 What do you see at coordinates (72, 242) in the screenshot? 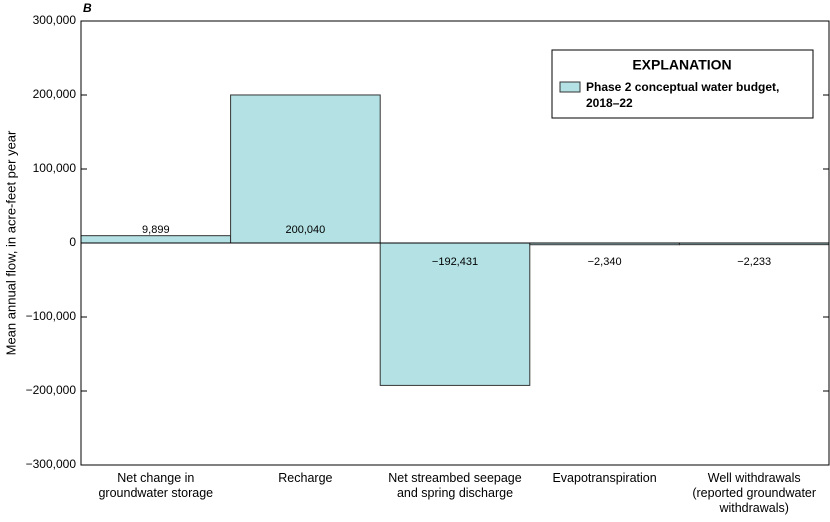
I see `y-tick-label: 0` at bounding box center [72, 242].